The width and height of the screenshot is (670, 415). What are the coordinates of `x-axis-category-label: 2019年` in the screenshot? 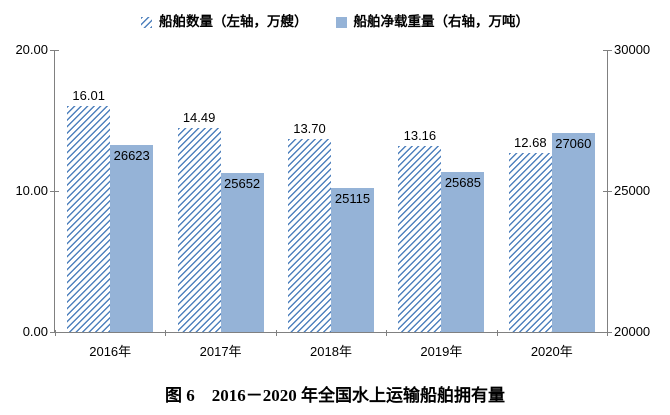 It's located at (441, 351).